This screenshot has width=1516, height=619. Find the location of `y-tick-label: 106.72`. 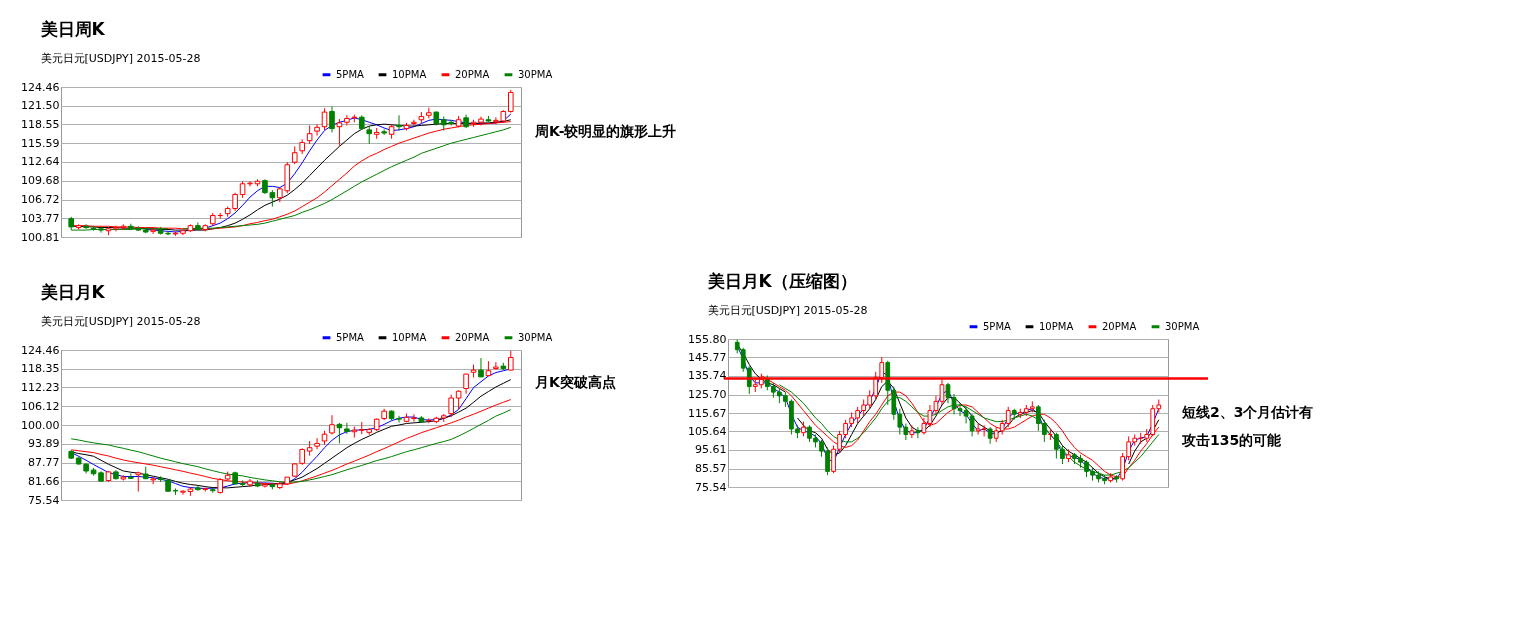

y-tick-label: 106.72 is located at coordinates (40, 200).